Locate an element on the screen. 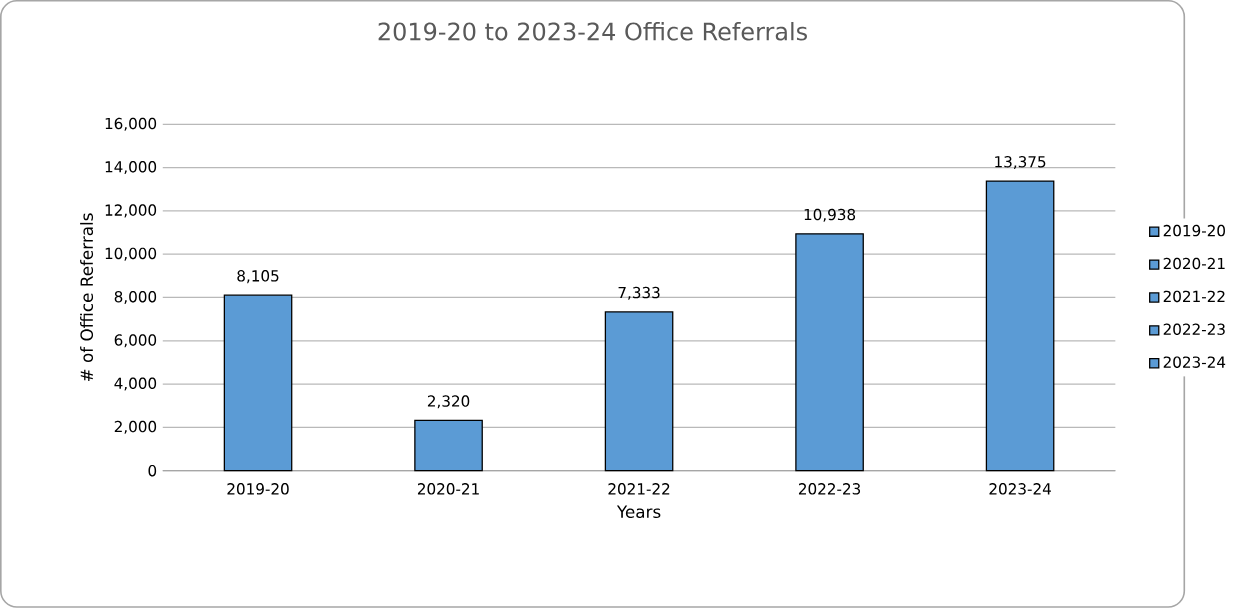 The image size is (1234, 608). y-tick-label: 6,000 is located at coordinates (135, 341).